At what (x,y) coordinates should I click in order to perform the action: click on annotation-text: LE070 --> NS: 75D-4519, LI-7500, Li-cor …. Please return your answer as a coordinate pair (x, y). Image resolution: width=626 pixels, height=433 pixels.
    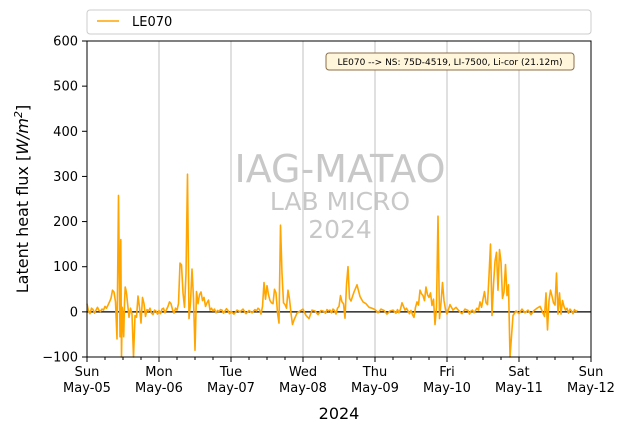
    Looking at the image, I should click on (449, 63).